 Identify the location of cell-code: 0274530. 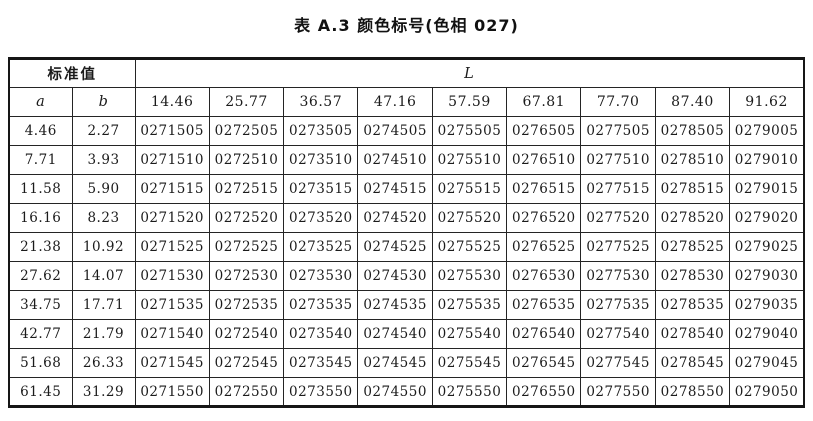
(395, 276).